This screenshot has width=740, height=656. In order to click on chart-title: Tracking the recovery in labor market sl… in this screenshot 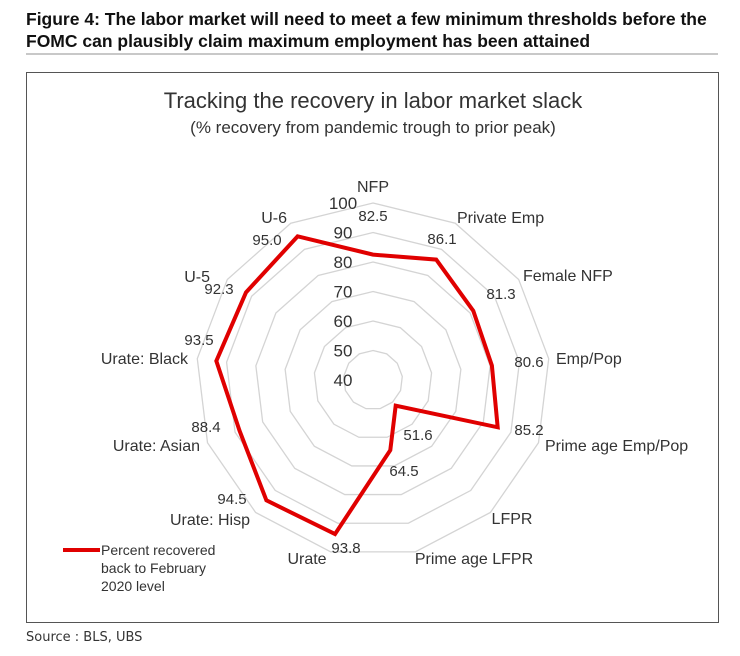, I will do `click(374, 100)`.